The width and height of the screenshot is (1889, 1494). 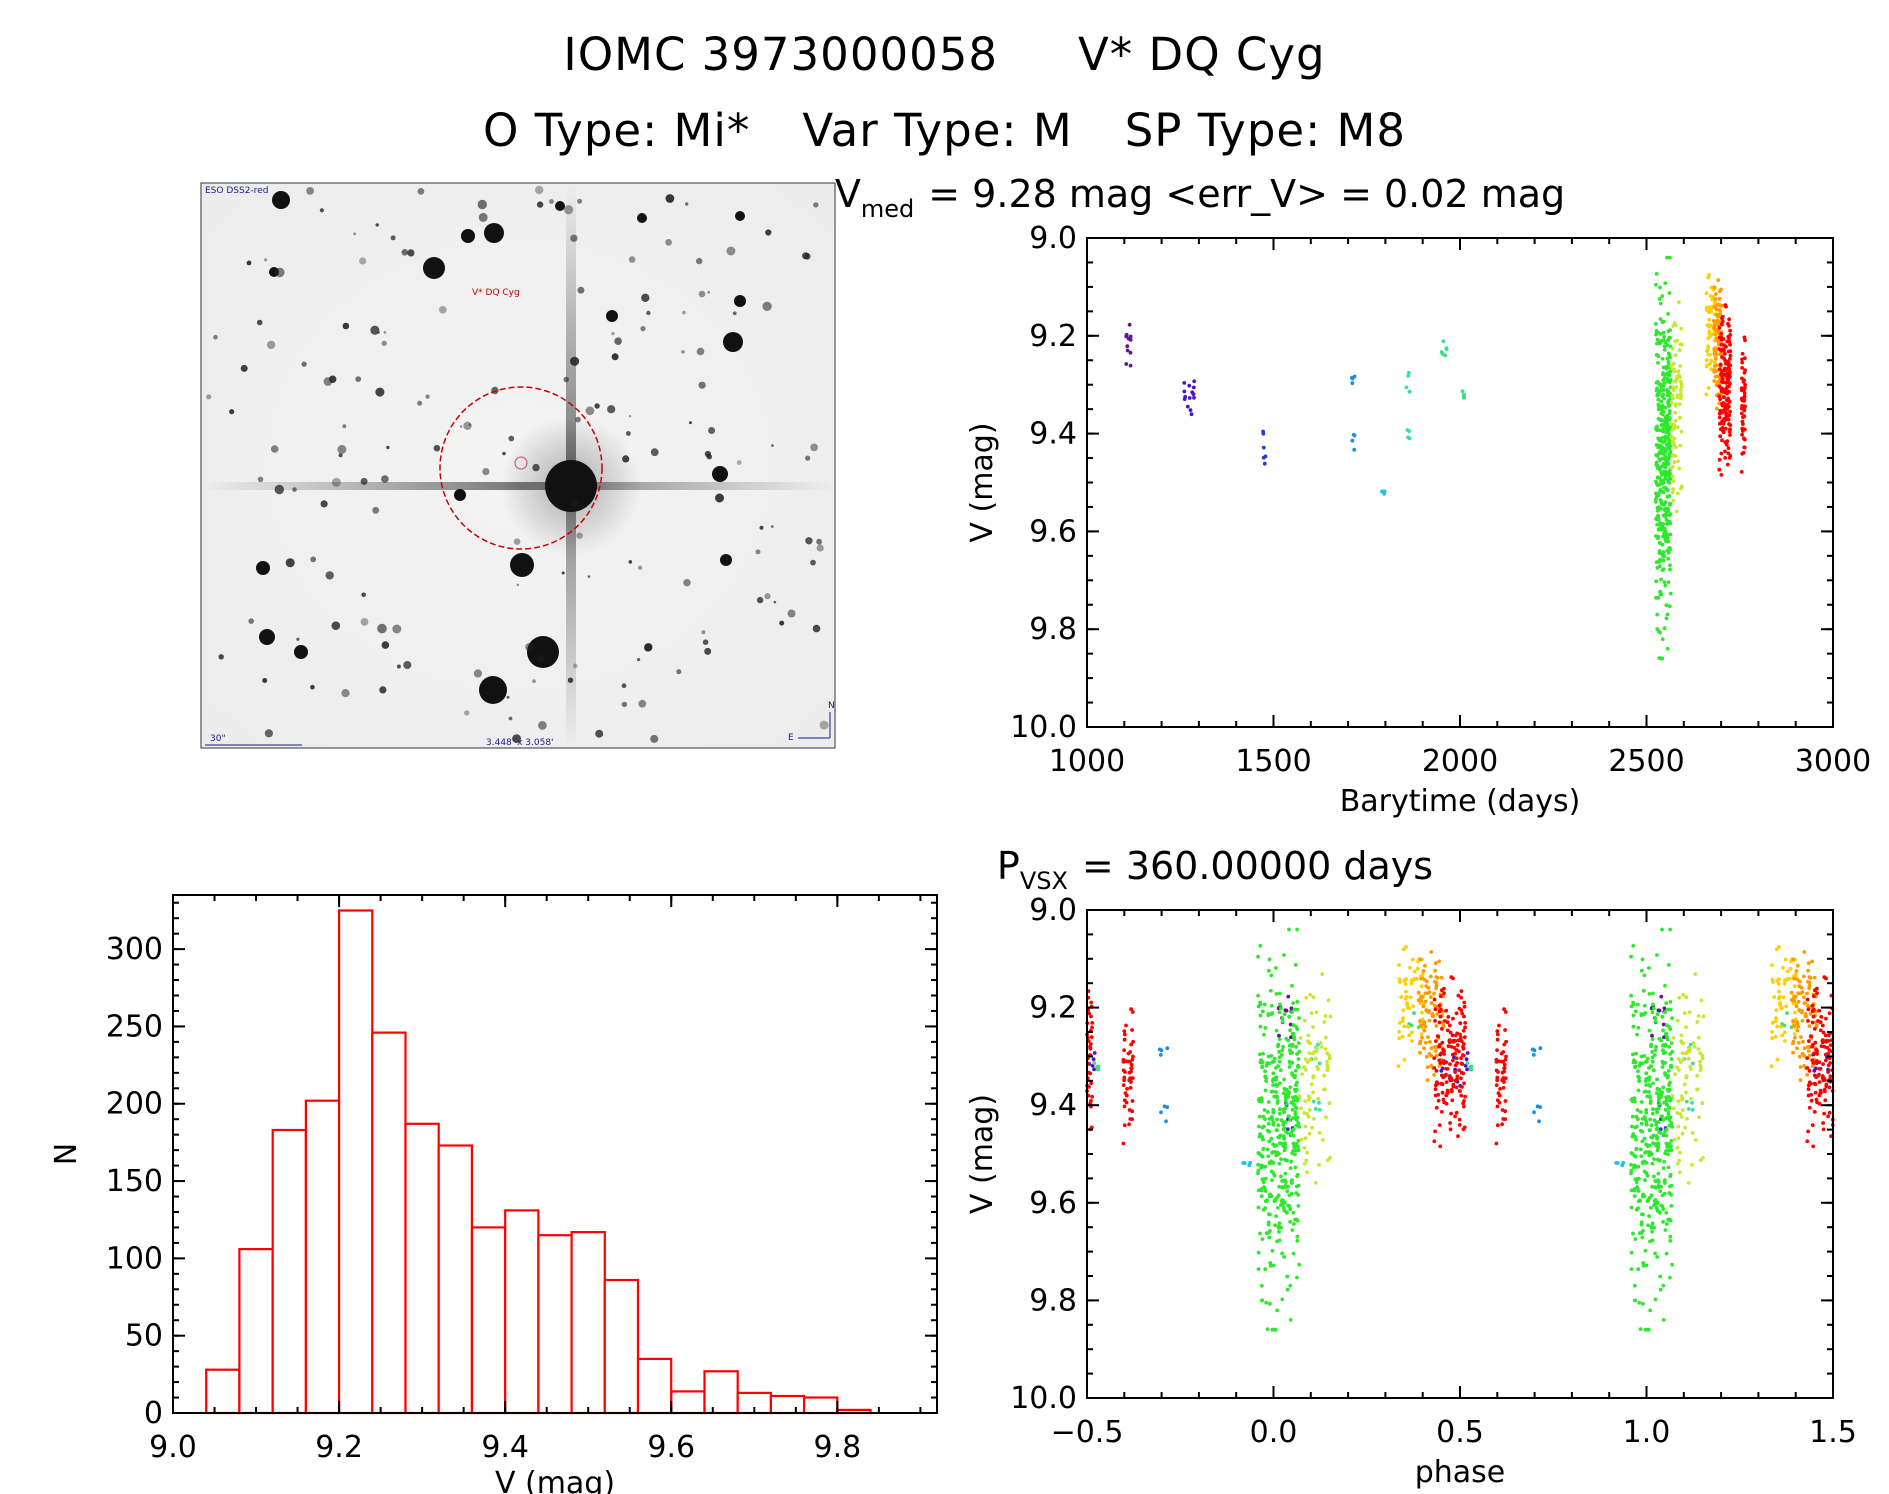 What do you see at coordinates (837, 1447) in the screenshot?
I see `x-tick-label: 9.8` at bounding box center [837, 1447].